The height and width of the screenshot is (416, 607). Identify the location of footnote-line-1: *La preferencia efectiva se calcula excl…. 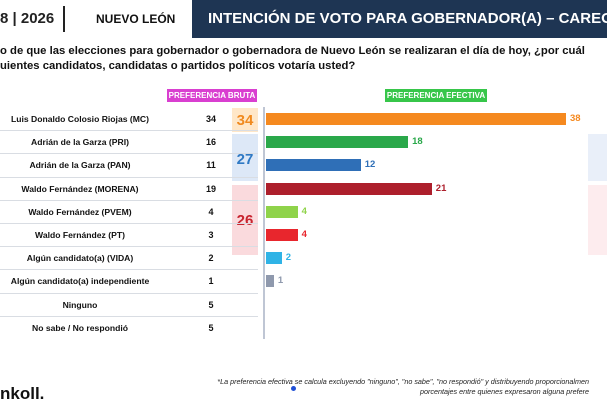
(403, 381).